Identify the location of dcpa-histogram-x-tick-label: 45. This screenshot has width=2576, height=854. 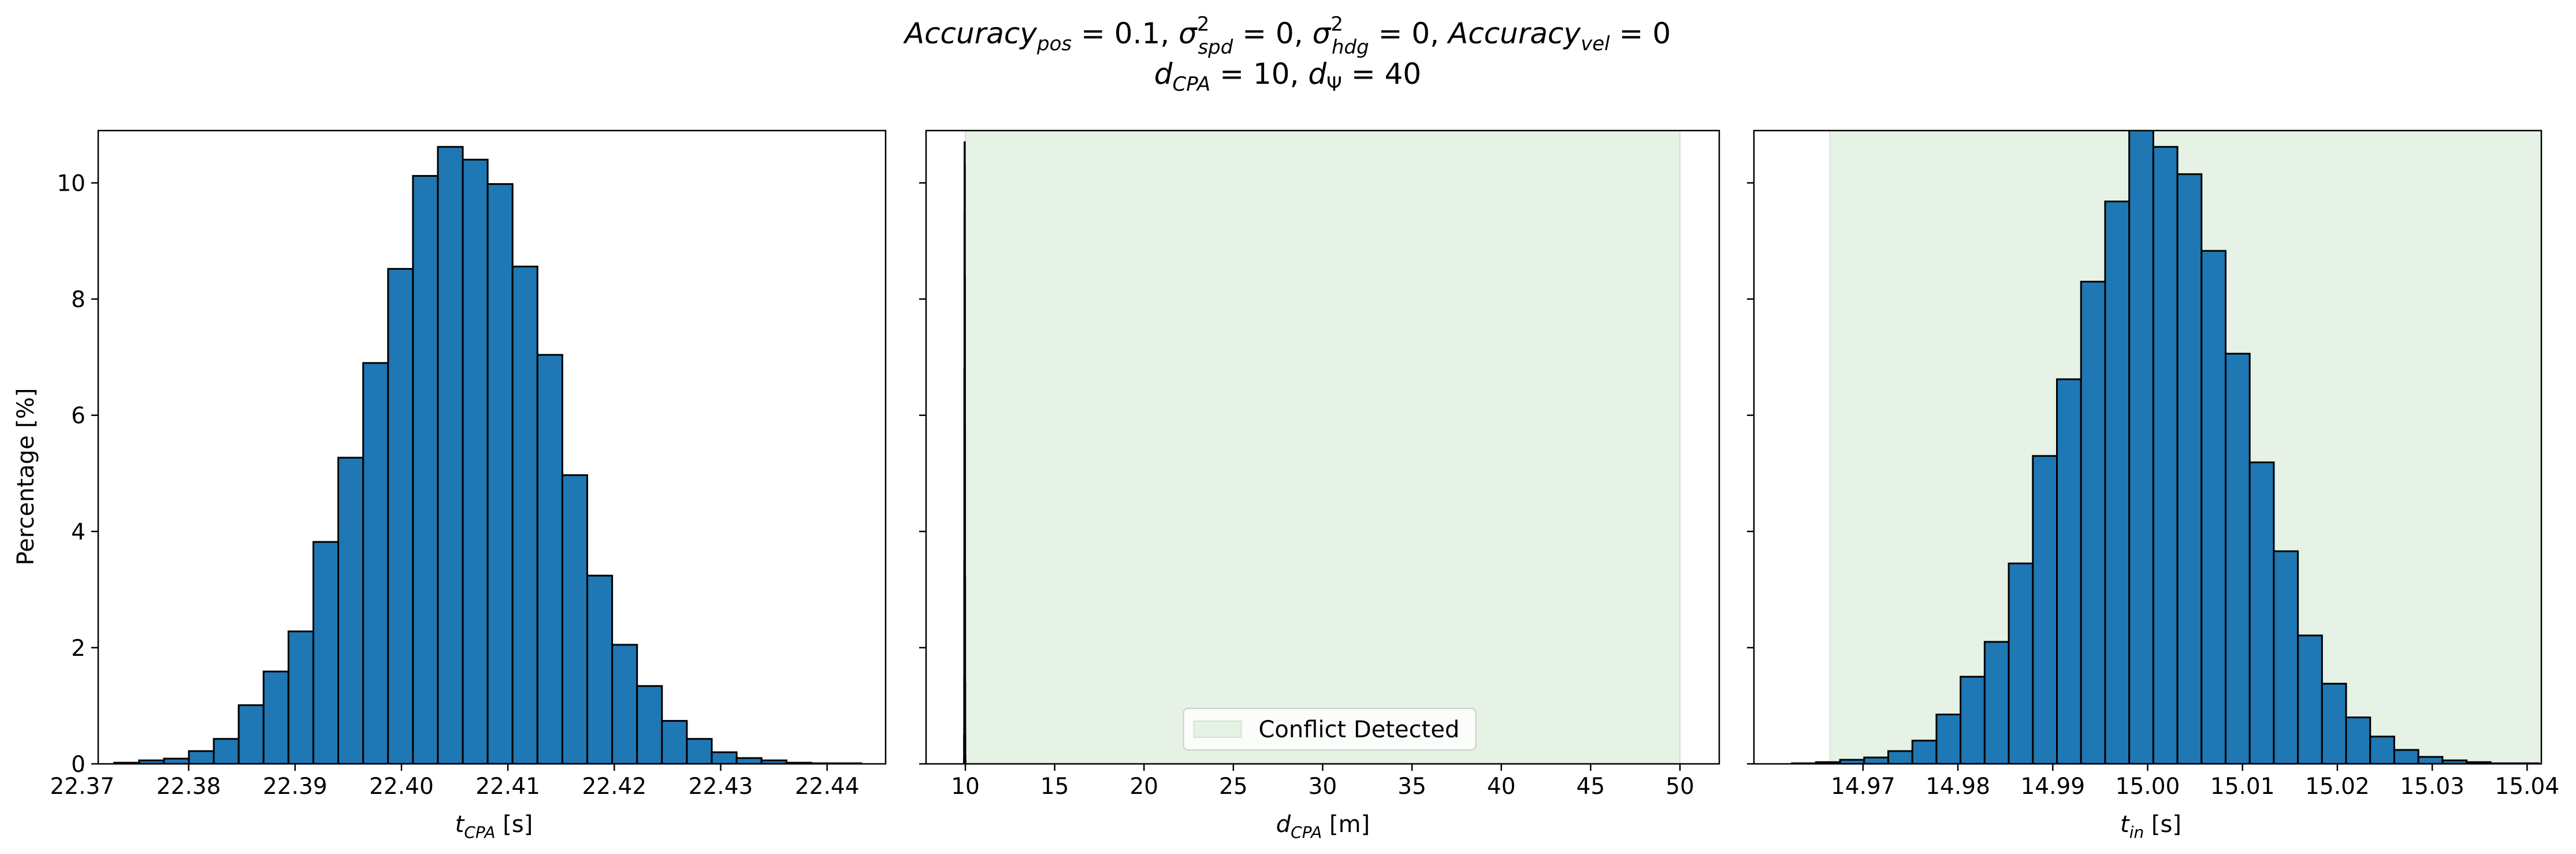
(1591, 787).